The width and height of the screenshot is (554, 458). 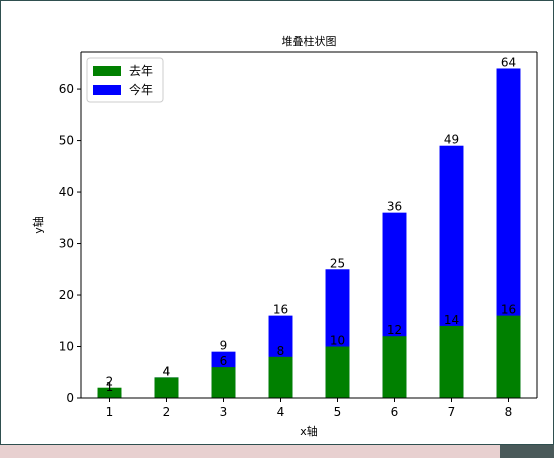 What do you see at coordinates (70, 398) in the screenshot?
I see `y-tick-label: 0` at bounding box center [70, 398].